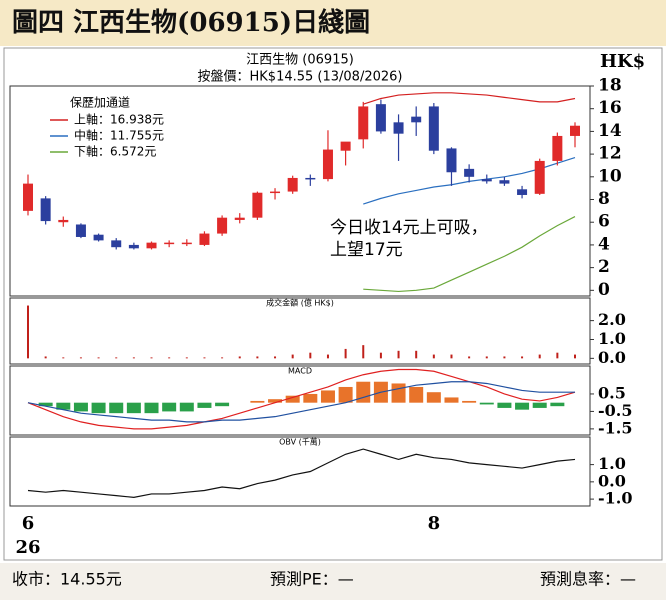  Describe the element at coordinates (300, 303) in the screenshot. I see `panel-title: 成交金額 (億 HK$)` at that location.